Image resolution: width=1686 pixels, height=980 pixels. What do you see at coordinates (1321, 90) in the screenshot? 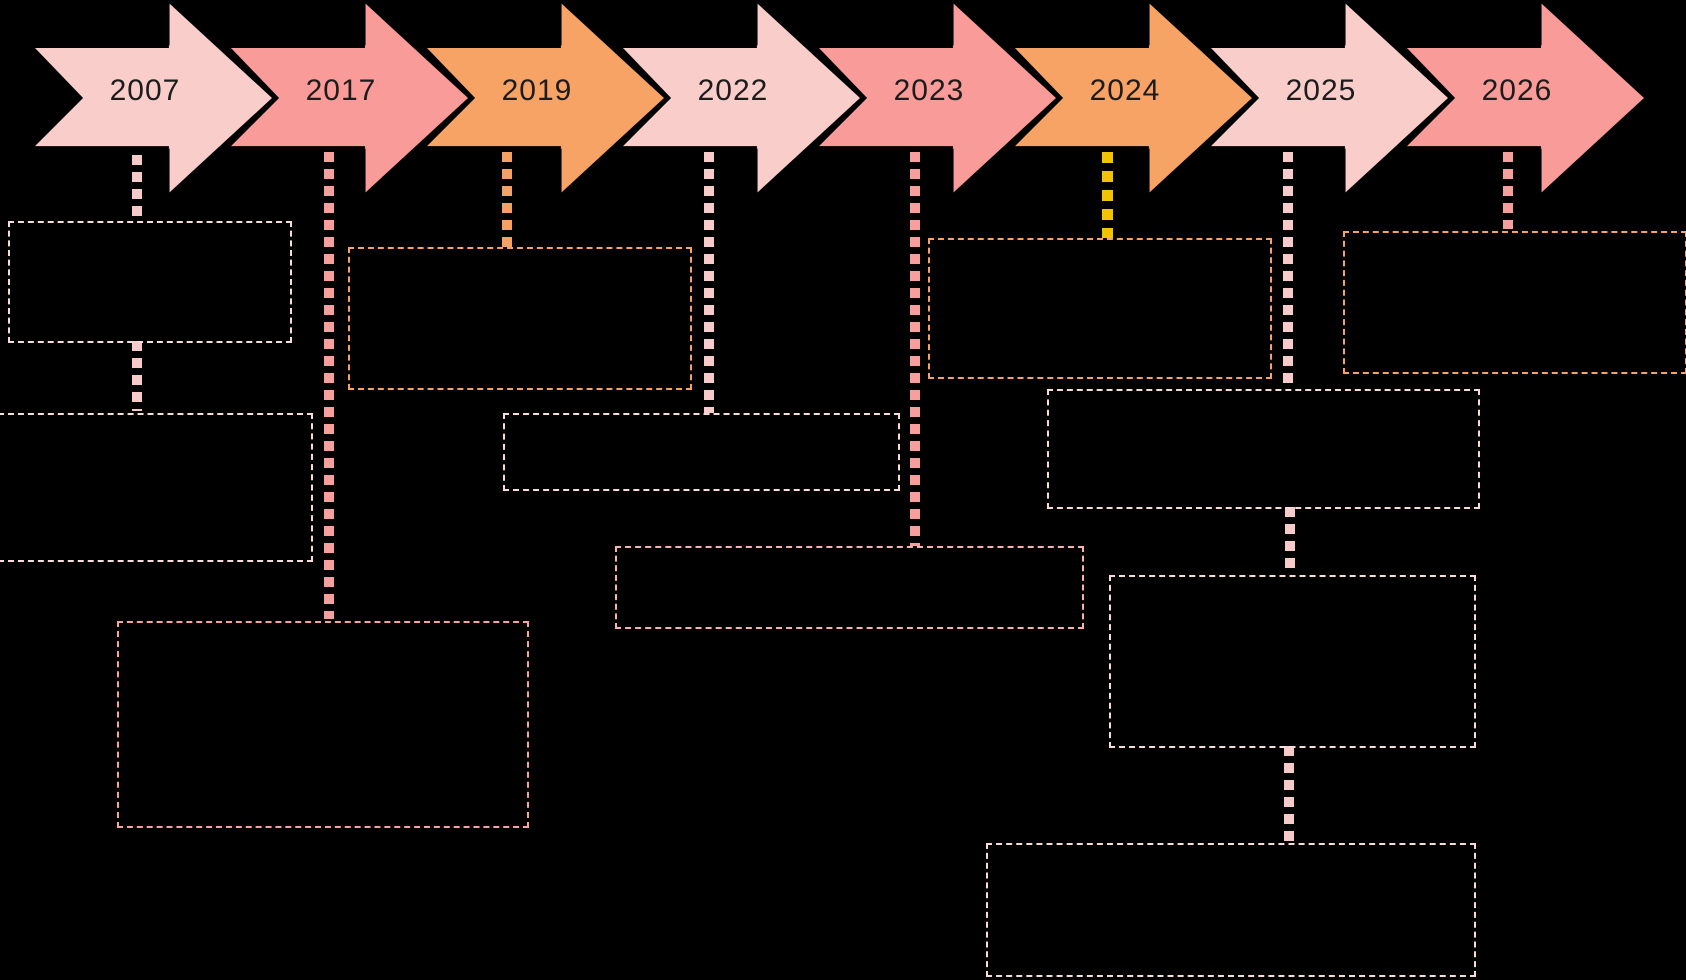
I see `arrow-2025-label: 2025` at bounding box center [1321, 90].